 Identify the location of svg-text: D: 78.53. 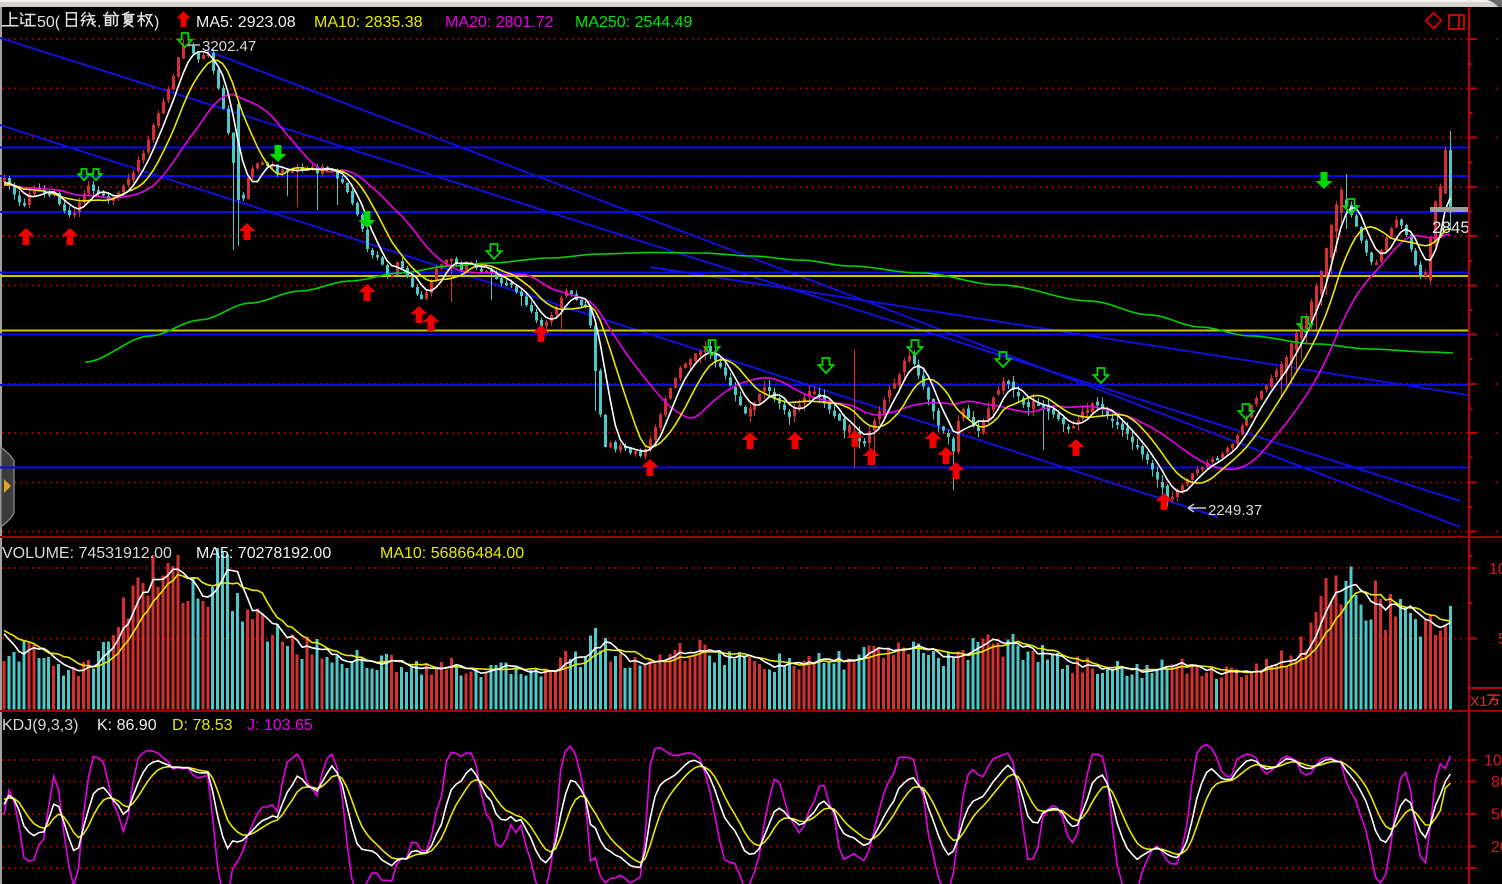
(202, 725).